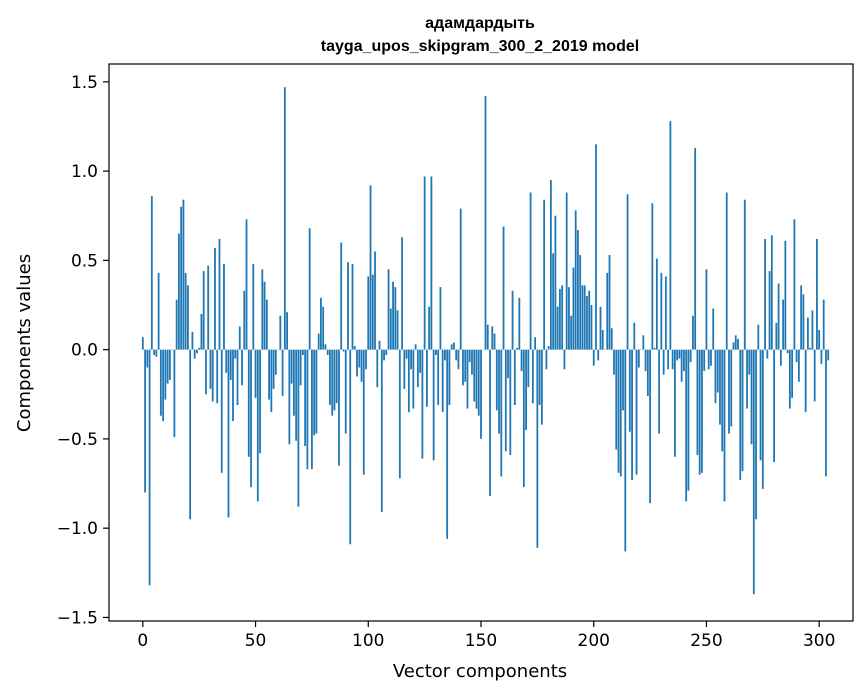  What do you see at coordinates (77, 529) in the screenshot?
I see `y-tick-label: −1.0` at bounding box center [77, 529].